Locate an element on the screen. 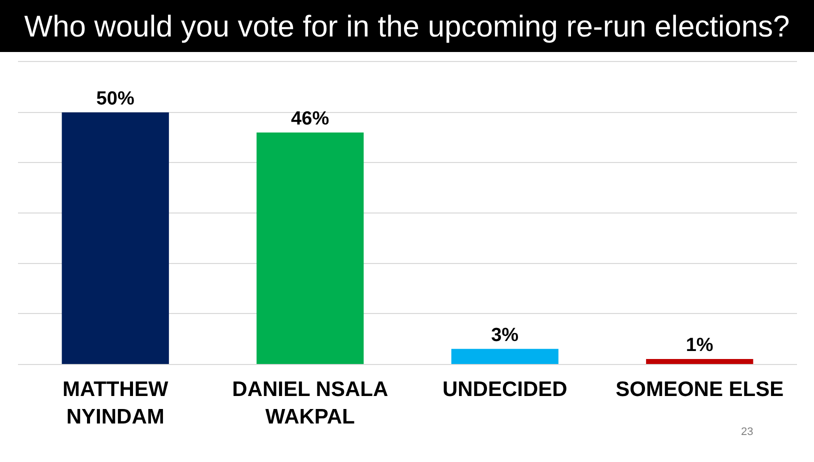  x-tick-label: DANIEL NSALA WAKPAL is located at coordinates (310, 403).